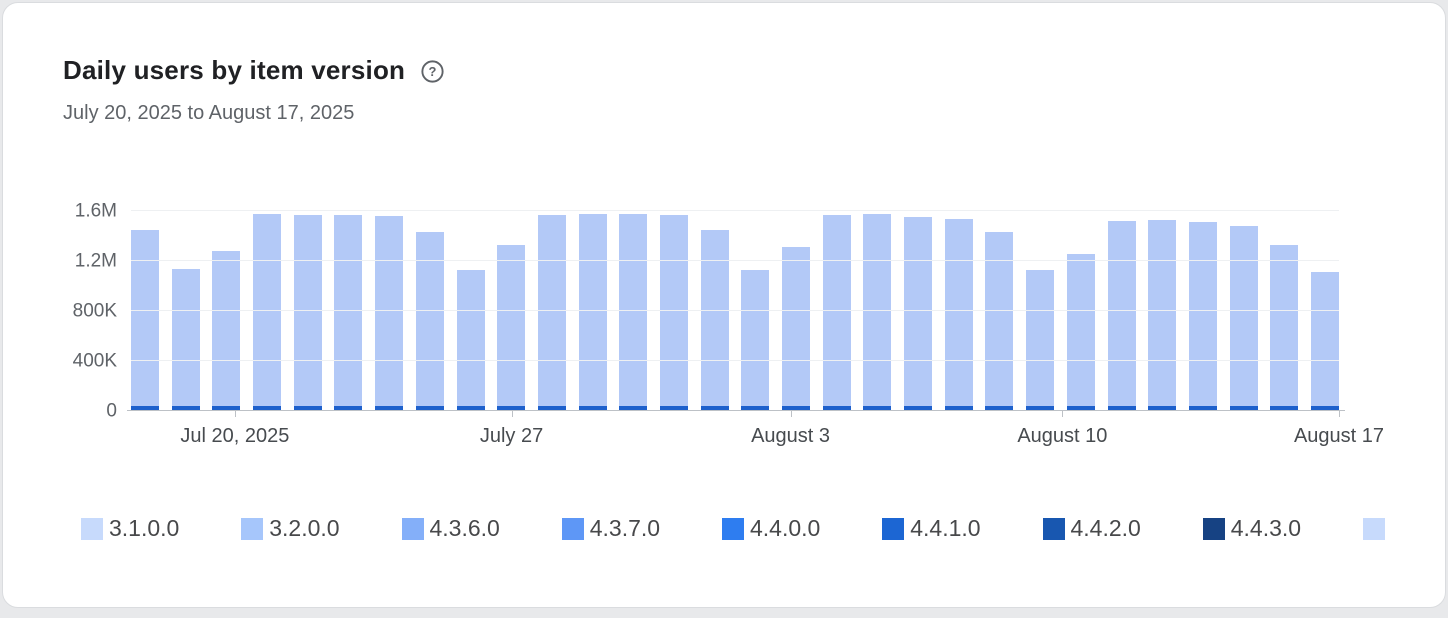 The image size is (1448, 618). Describe the element at coordinates (209, 113) in the screenshot. I see `date-range: July 20, 2025 to August 17, 2025` at that location.